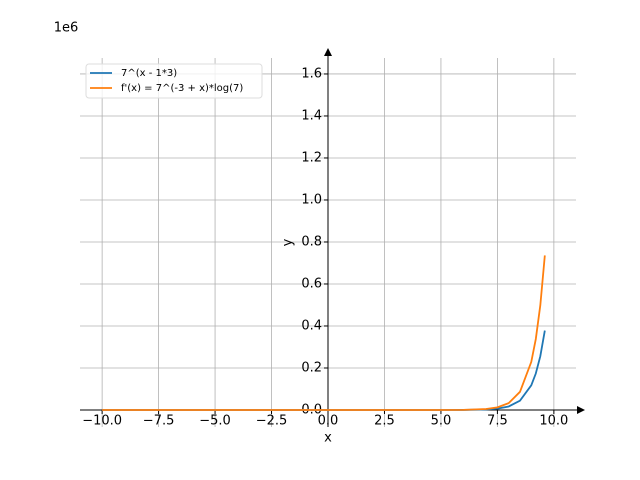 This screenshot has height=480, width=640. I want to click on series-line, so click(324, 370).